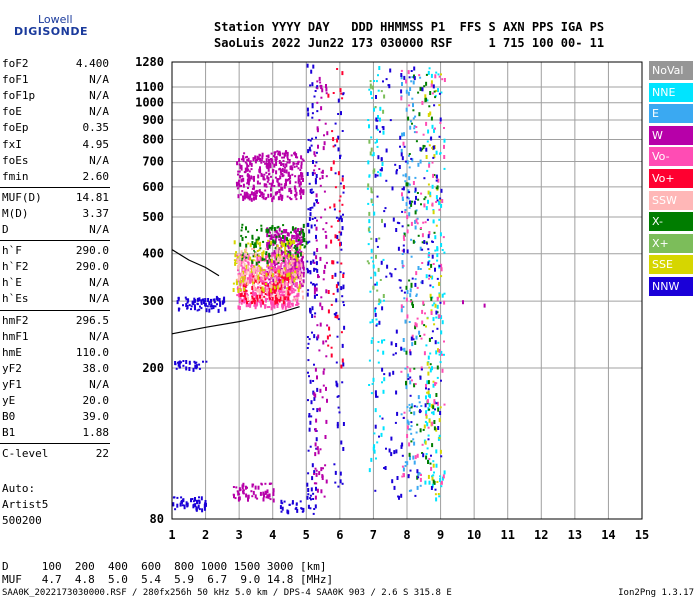  What do you see at coordinates (608, 535) in the screenshot?
I see `x-tick-label: 14` at bounding box center [608, 535].